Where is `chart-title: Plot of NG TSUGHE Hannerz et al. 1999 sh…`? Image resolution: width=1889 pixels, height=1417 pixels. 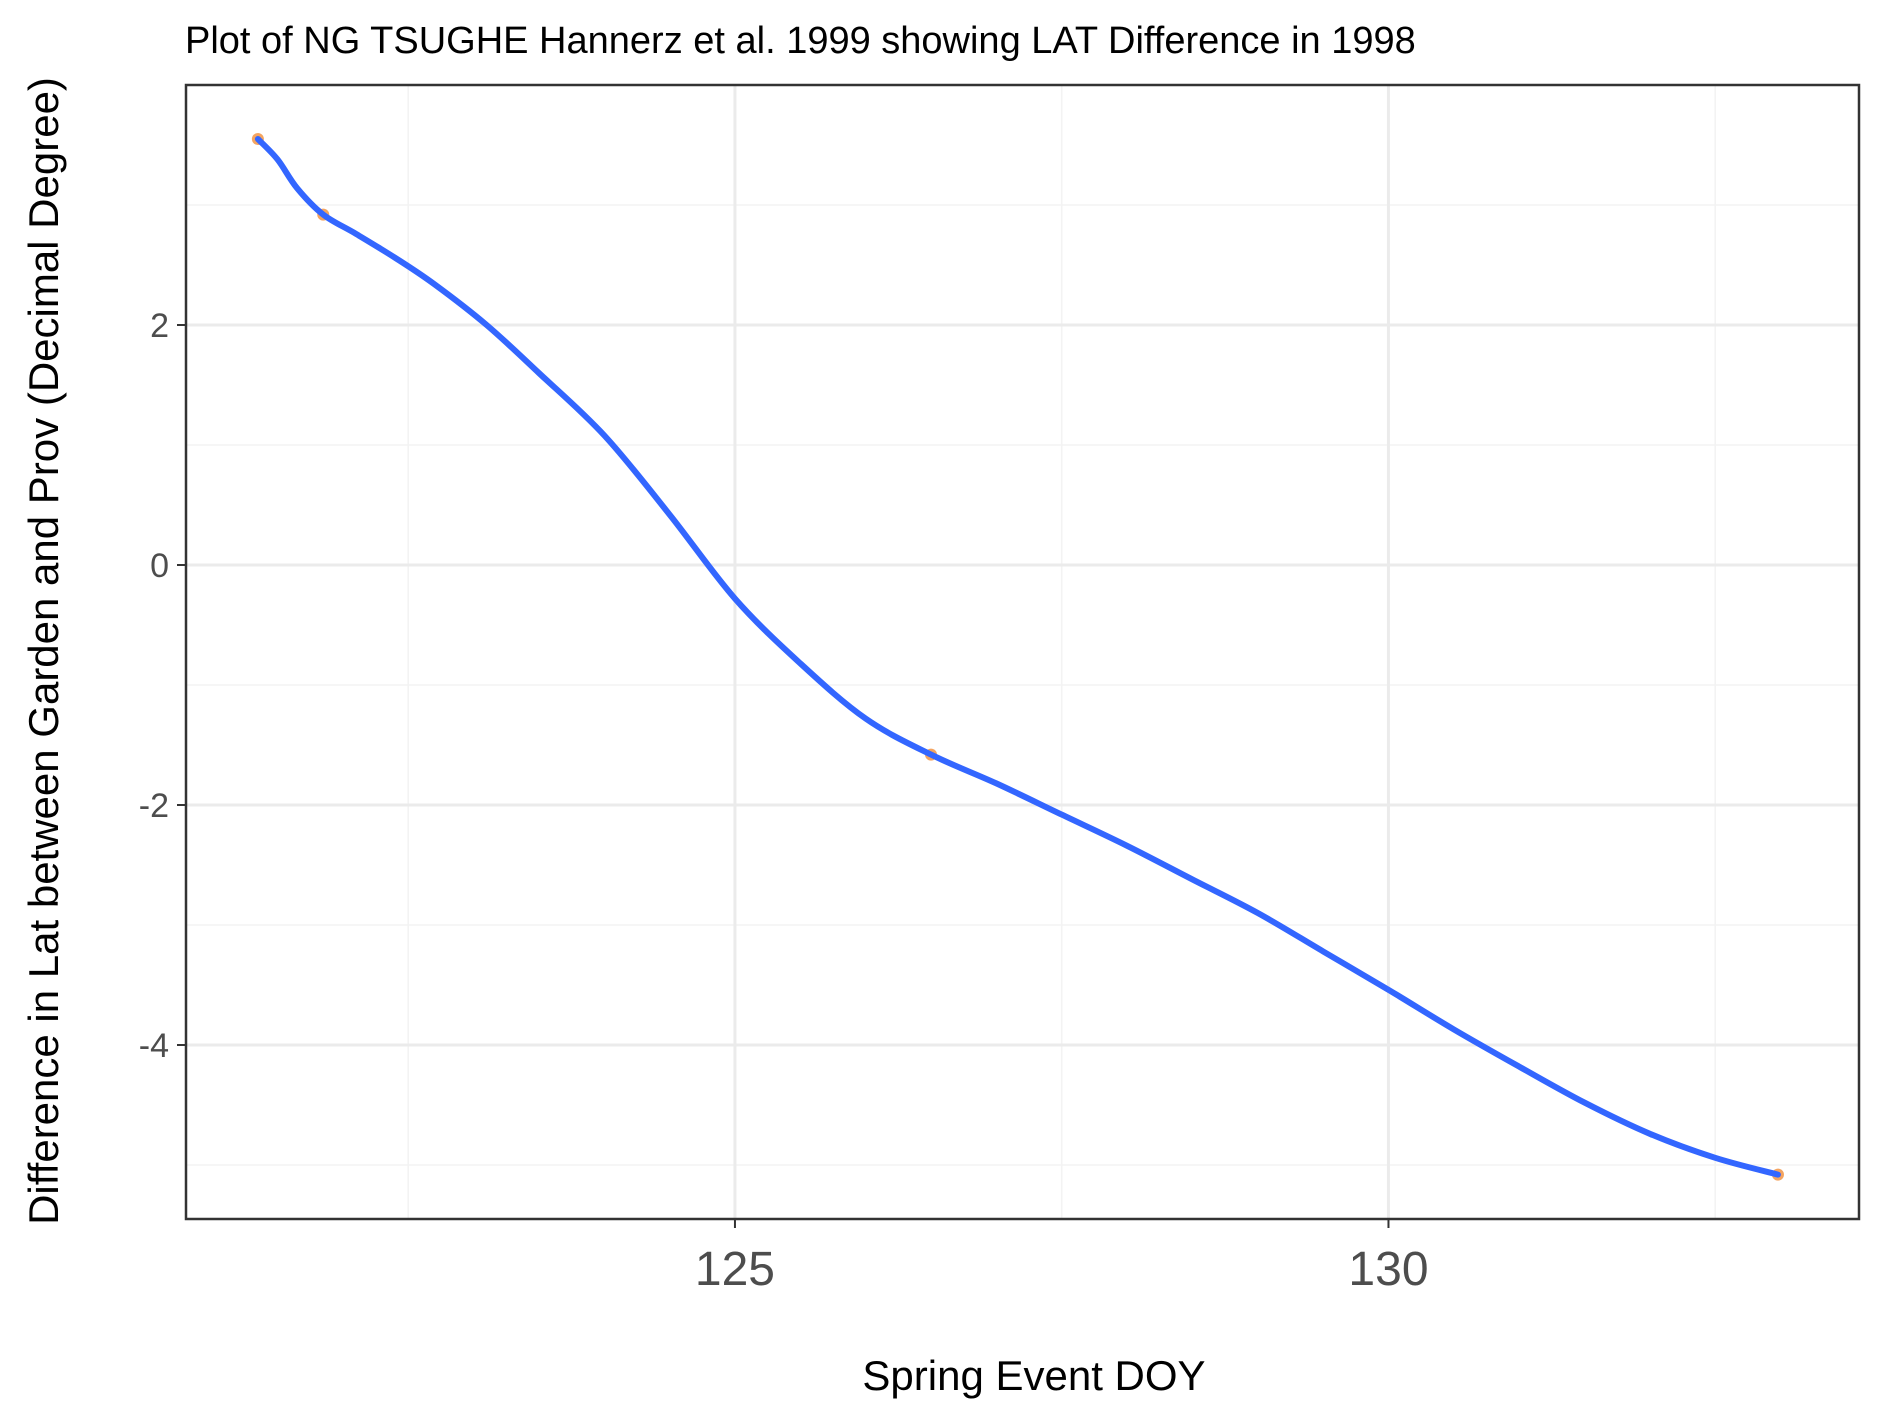 chart-title: Plot of NG TSUGHE Hannerz et al. 1999 sh… is located at coordinates (800, 41).